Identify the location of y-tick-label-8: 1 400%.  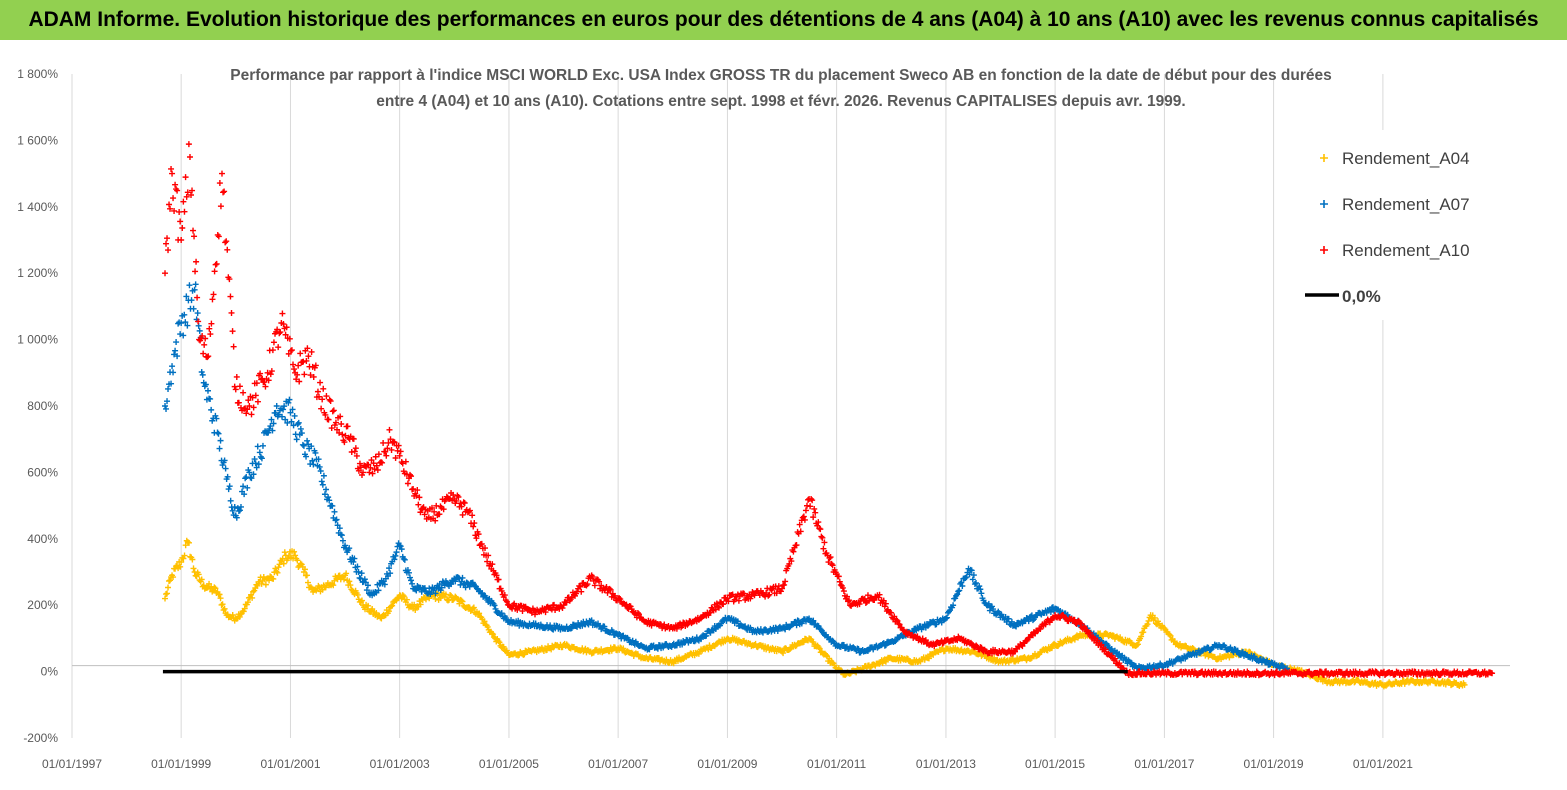
(37, 207).